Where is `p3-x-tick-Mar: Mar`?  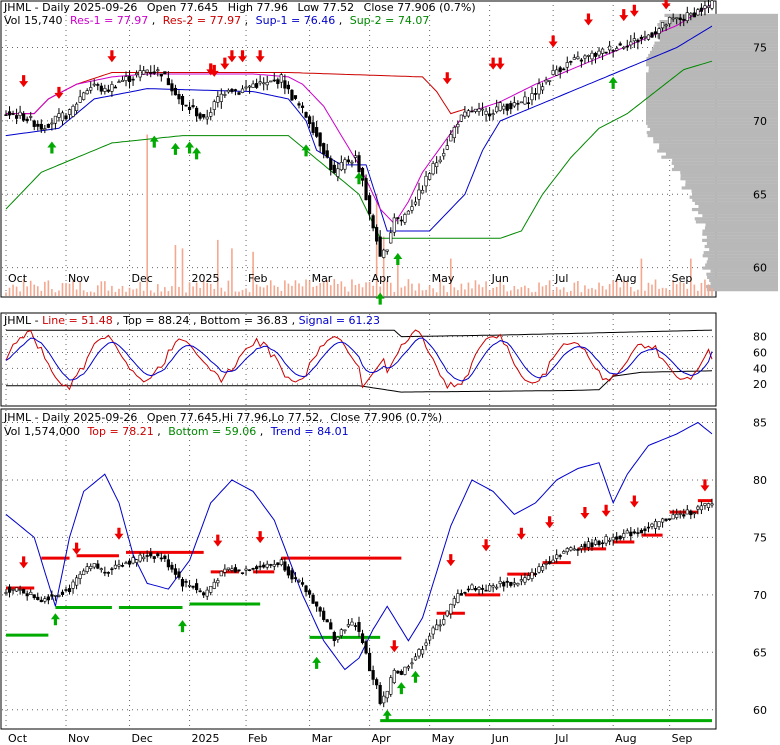
p3-x-tick-Mar: Mar is located at coordinates (322, 738).